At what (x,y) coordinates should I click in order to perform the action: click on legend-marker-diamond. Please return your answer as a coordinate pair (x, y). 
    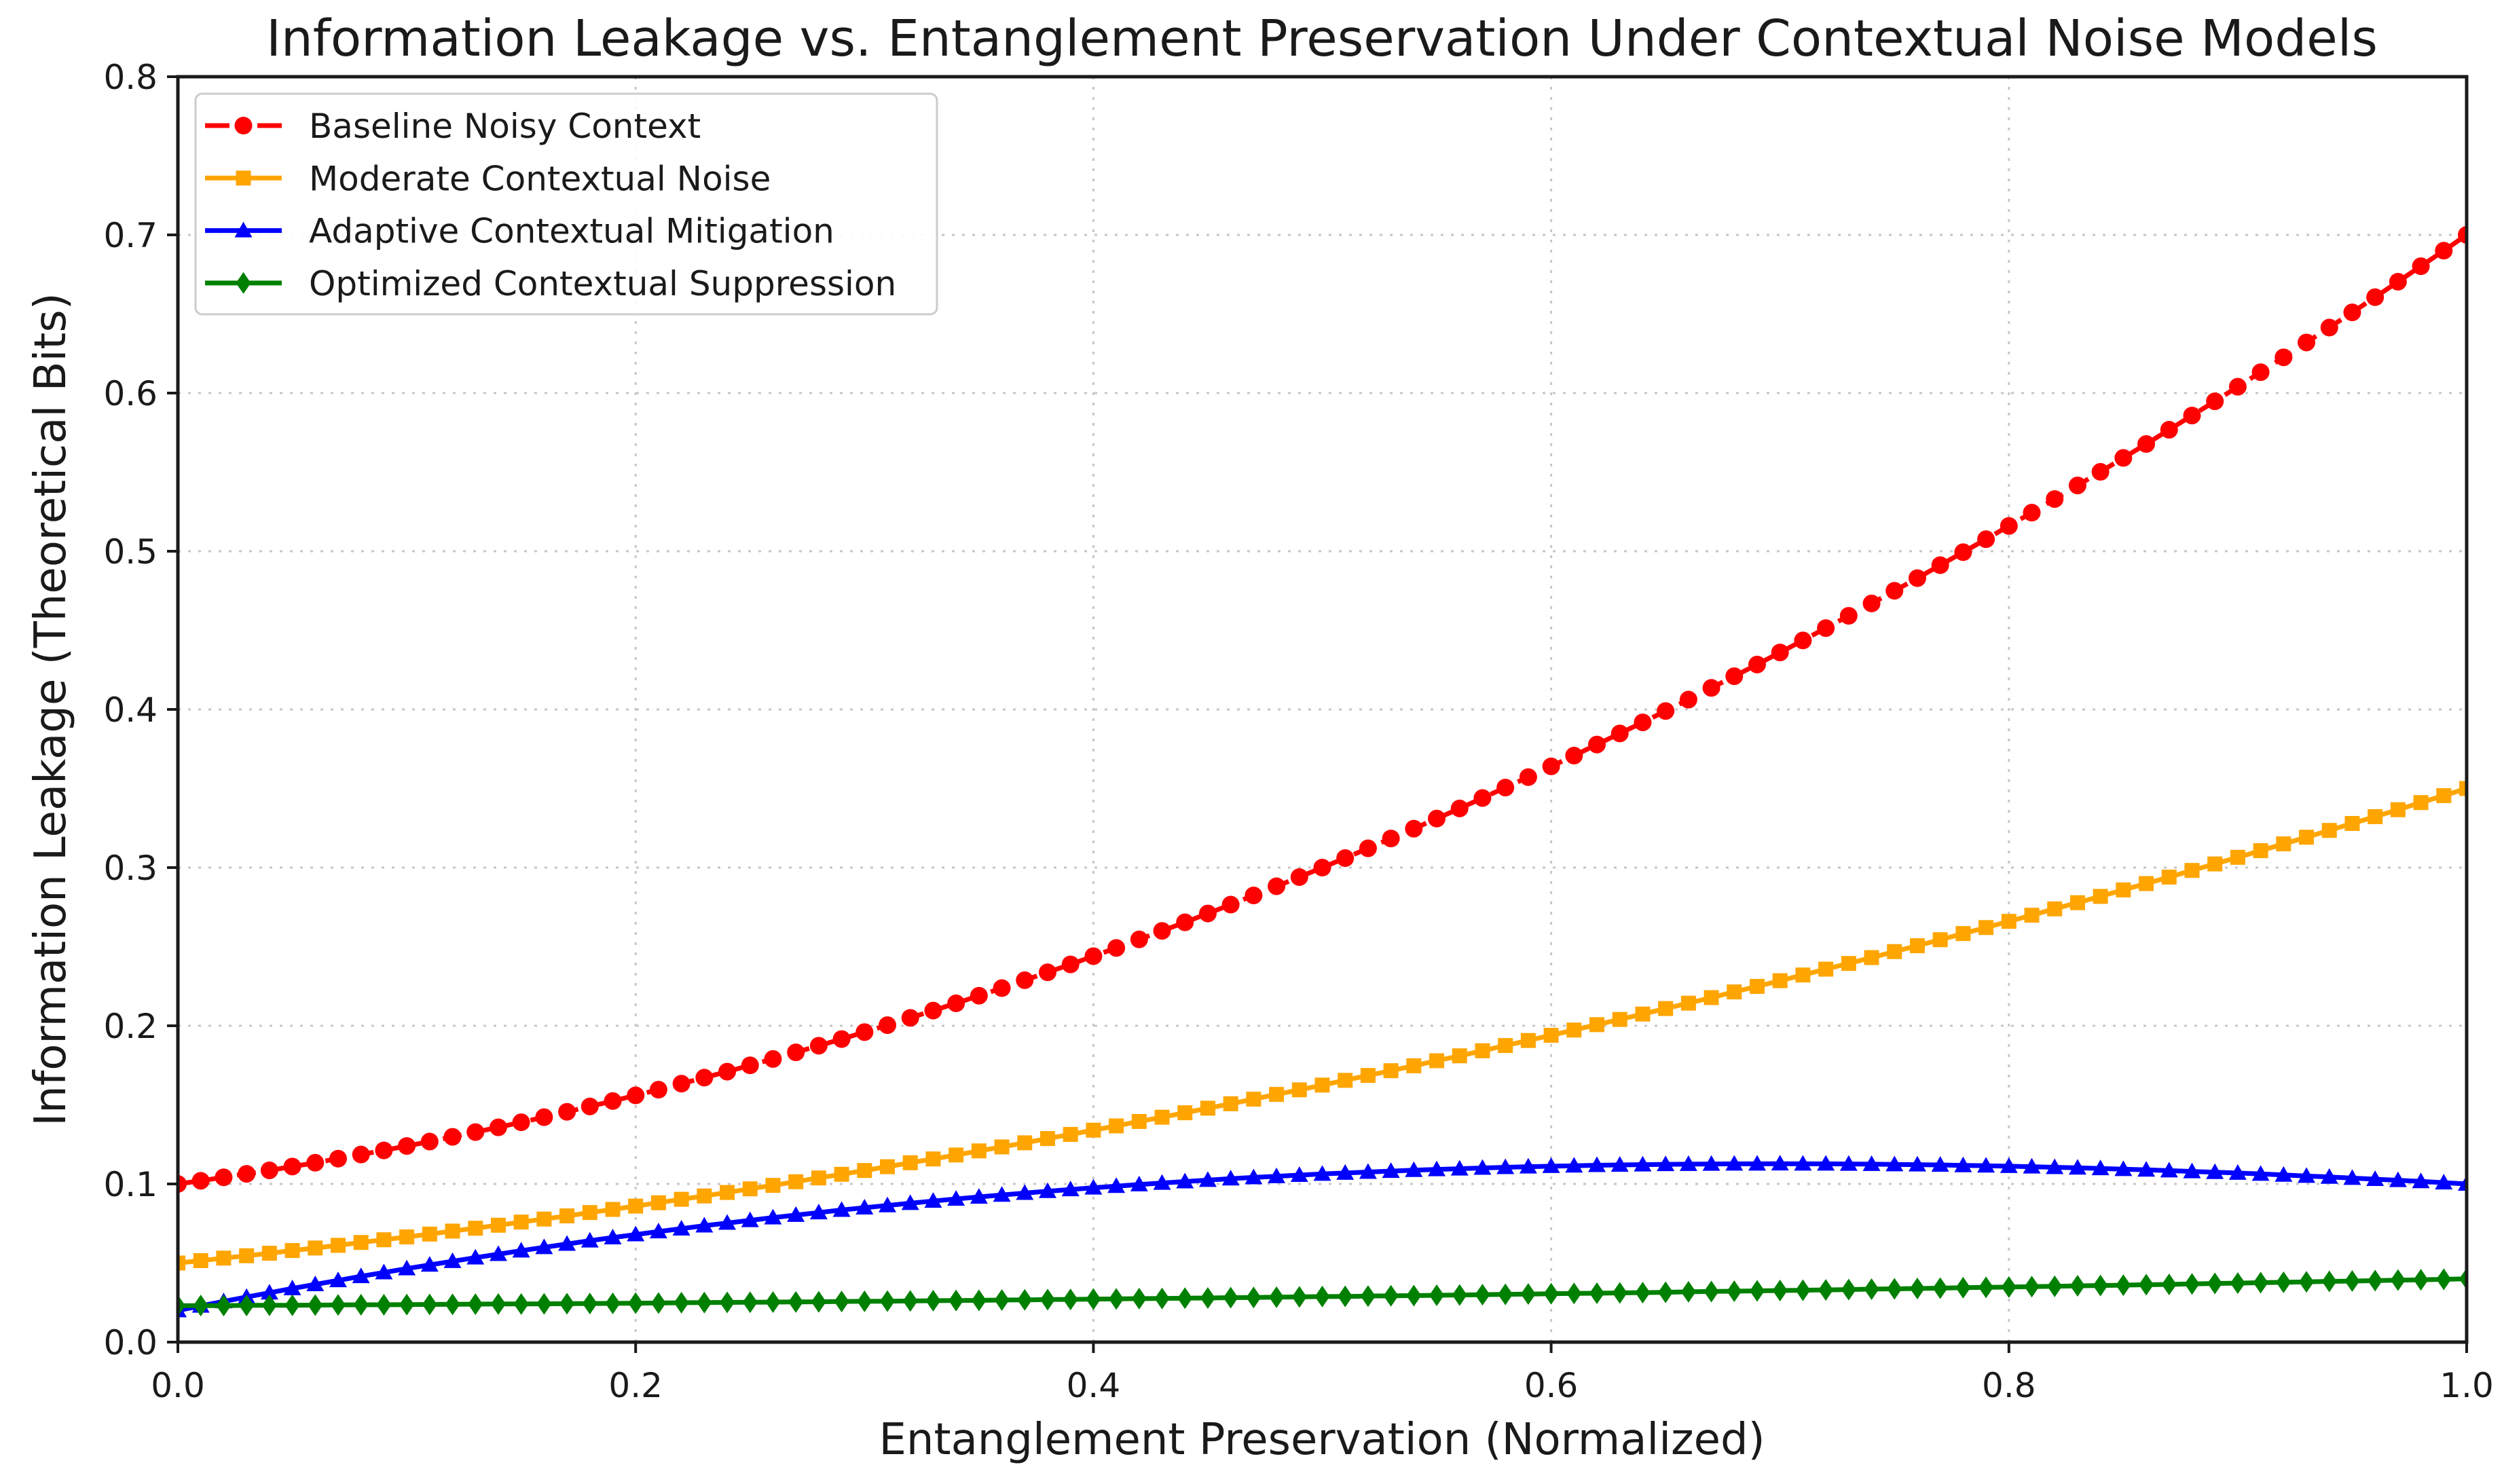
    Looking at the image, I should click on (244, 283).